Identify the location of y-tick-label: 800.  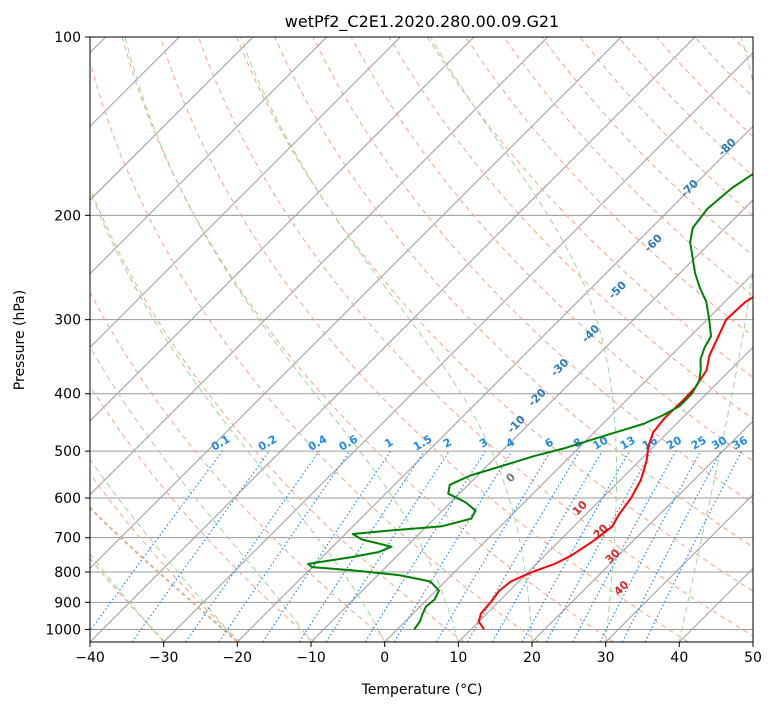
(67, 573).